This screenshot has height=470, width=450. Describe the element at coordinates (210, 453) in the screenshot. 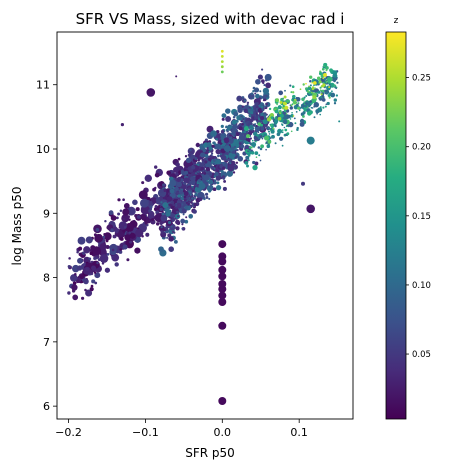

I see `x-axis-label: SFR p50` at that location.